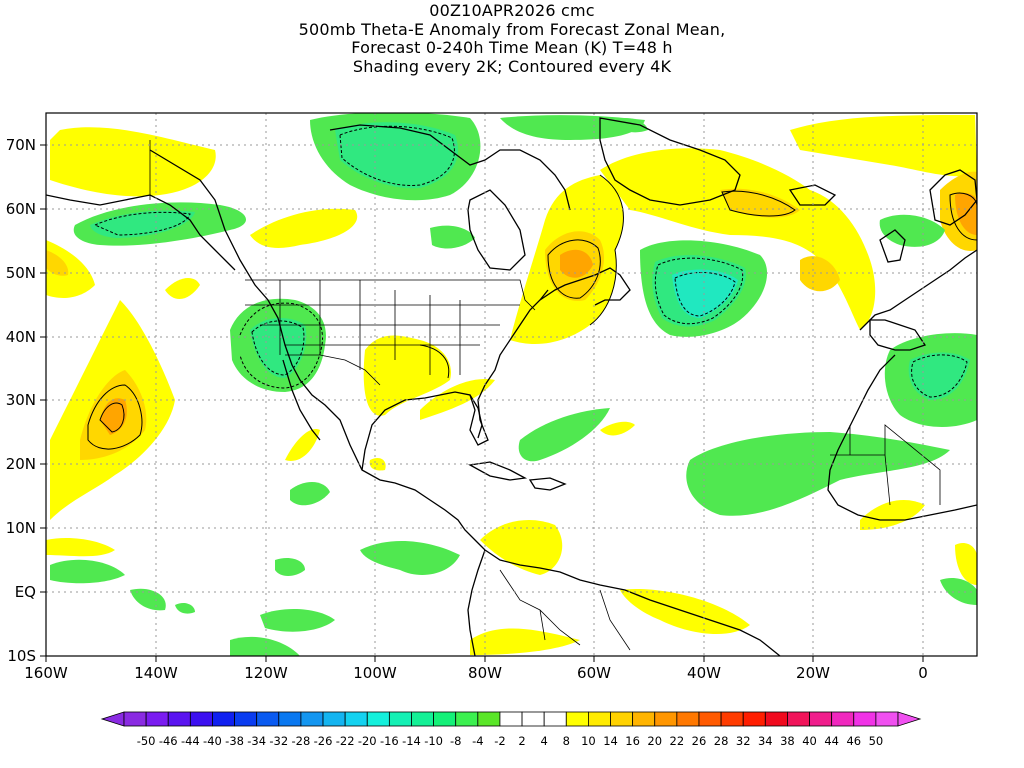 The image size is (1024, 768). I want to click on iberia, so click(898, 335).